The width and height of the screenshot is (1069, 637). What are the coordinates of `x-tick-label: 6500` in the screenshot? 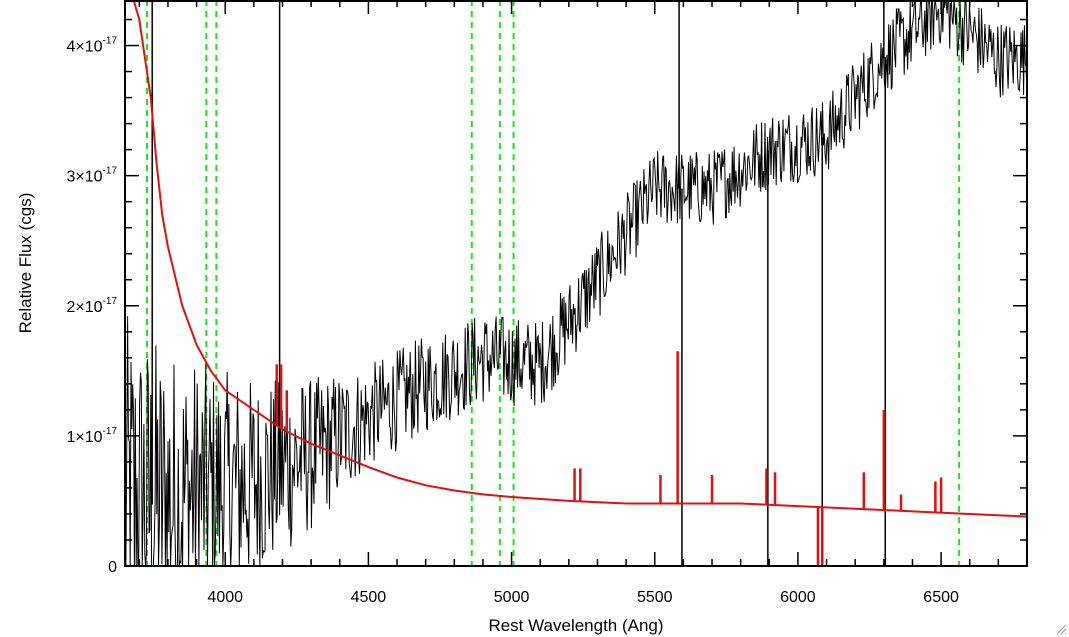 It's located at (941, 597).